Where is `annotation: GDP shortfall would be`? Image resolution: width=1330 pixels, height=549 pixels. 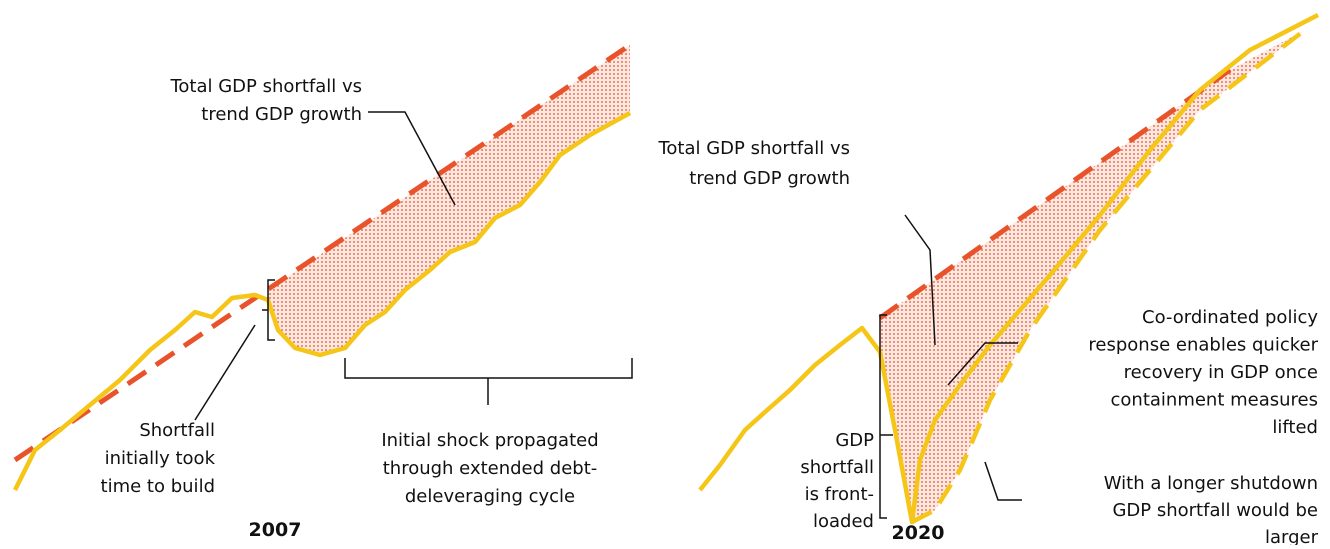
annotation: GDP shortfall would be is located at coordinates (1215, 510).